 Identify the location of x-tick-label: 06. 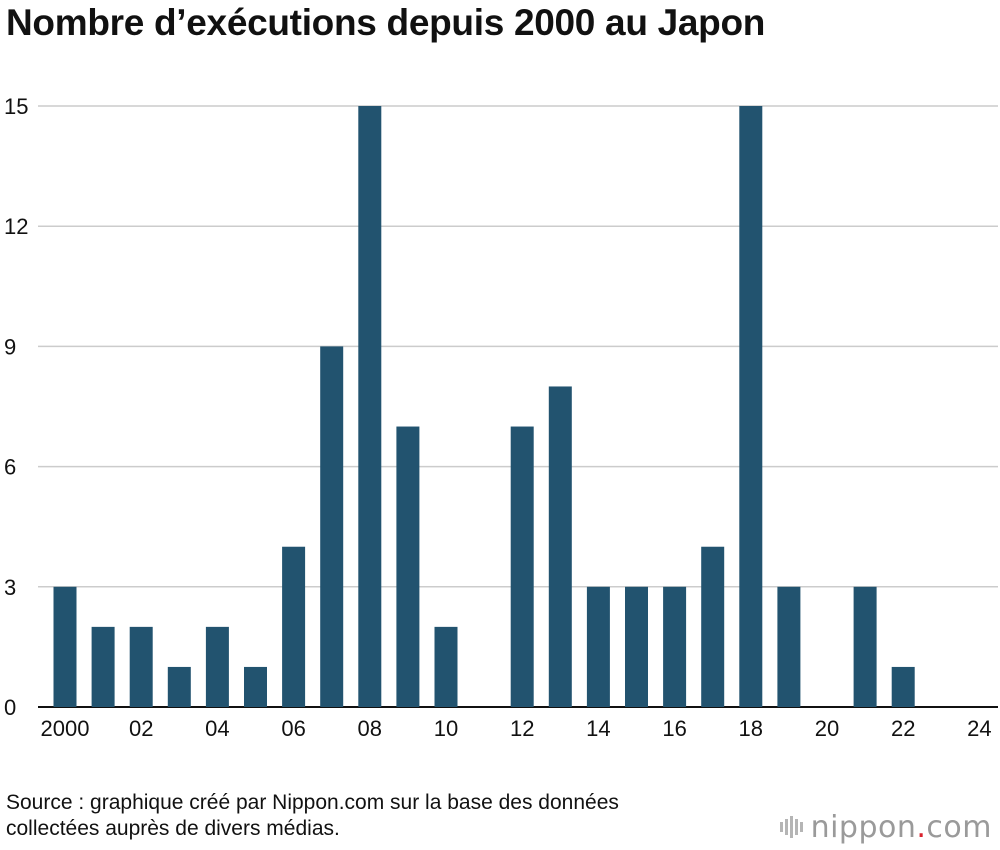
(293, 728).